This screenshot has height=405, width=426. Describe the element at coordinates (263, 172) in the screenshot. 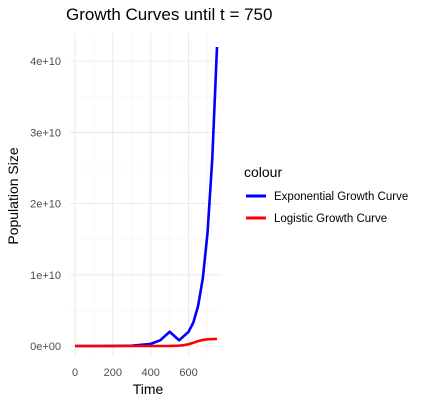

I see `legend-title: colour` at that location.